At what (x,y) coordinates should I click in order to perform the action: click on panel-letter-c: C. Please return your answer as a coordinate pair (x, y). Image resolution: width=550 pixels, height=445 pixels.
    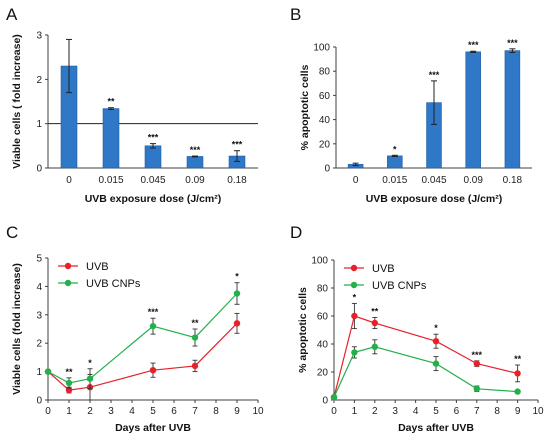
    Looking at the image, I should click on (12, 232).